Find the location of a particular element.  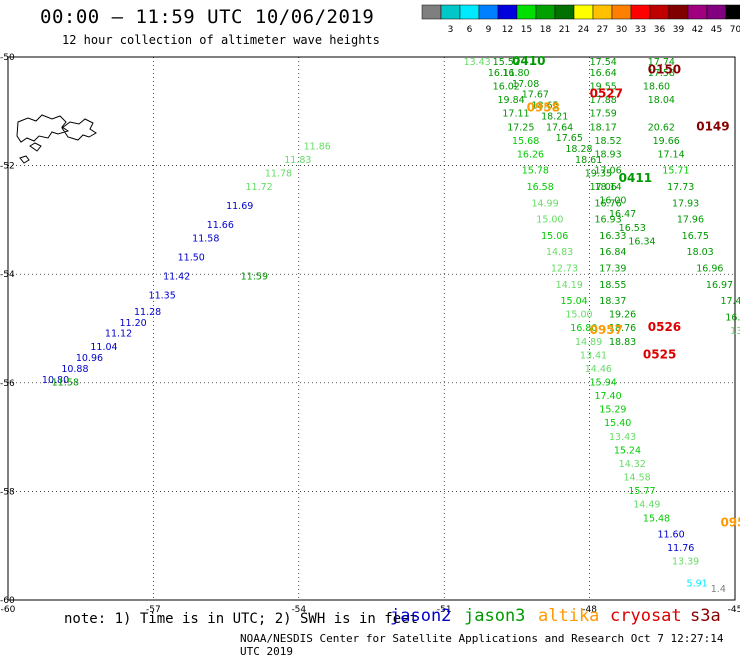

satellite-legend-cryosat: cryosat is located at coordinates (646, 616).